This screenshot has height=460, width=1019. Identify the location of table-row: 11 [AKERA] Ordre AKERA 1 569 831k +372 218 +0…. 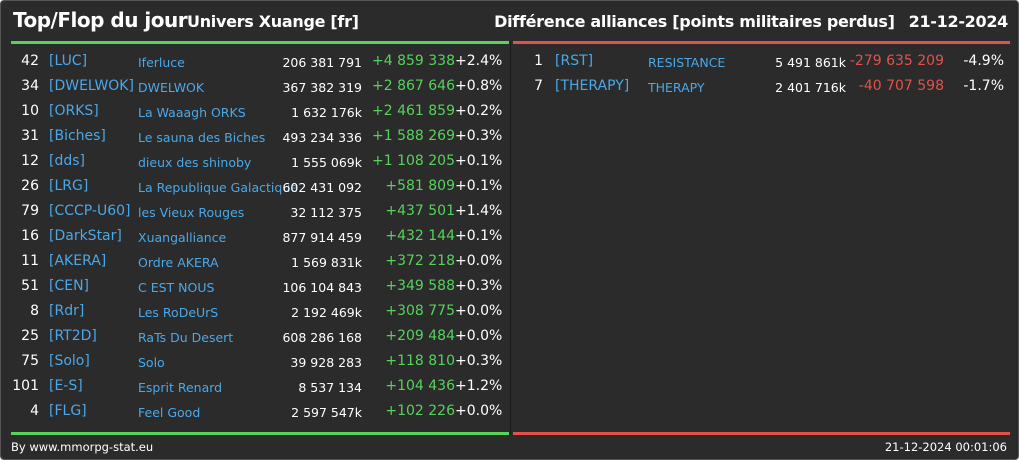
(260, 262).